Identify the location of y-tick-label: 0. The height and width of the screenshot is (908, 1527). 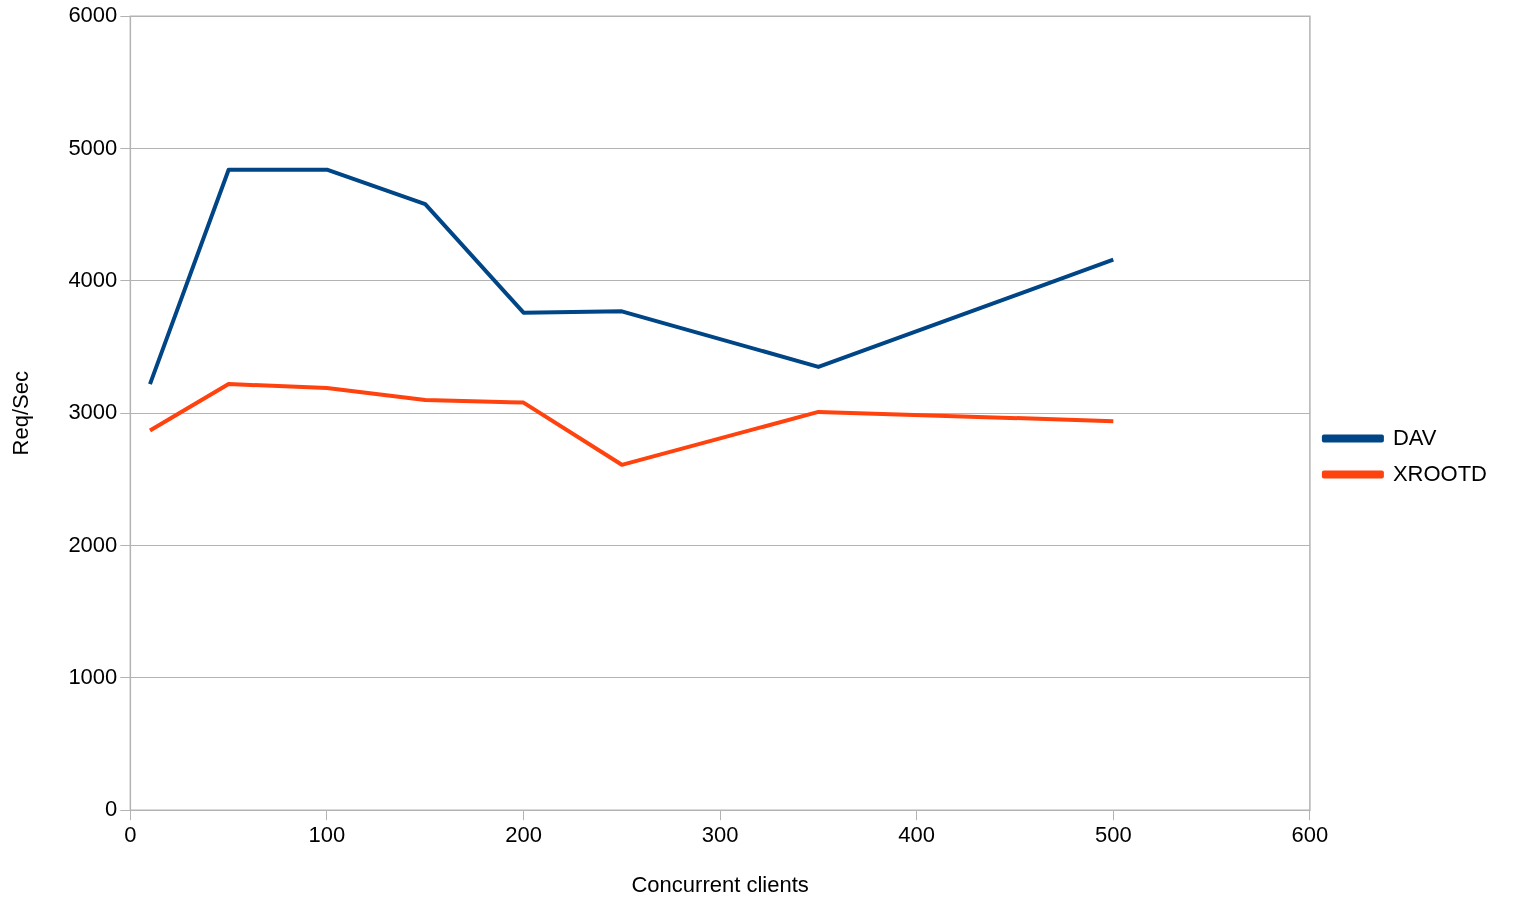
(111, 809).